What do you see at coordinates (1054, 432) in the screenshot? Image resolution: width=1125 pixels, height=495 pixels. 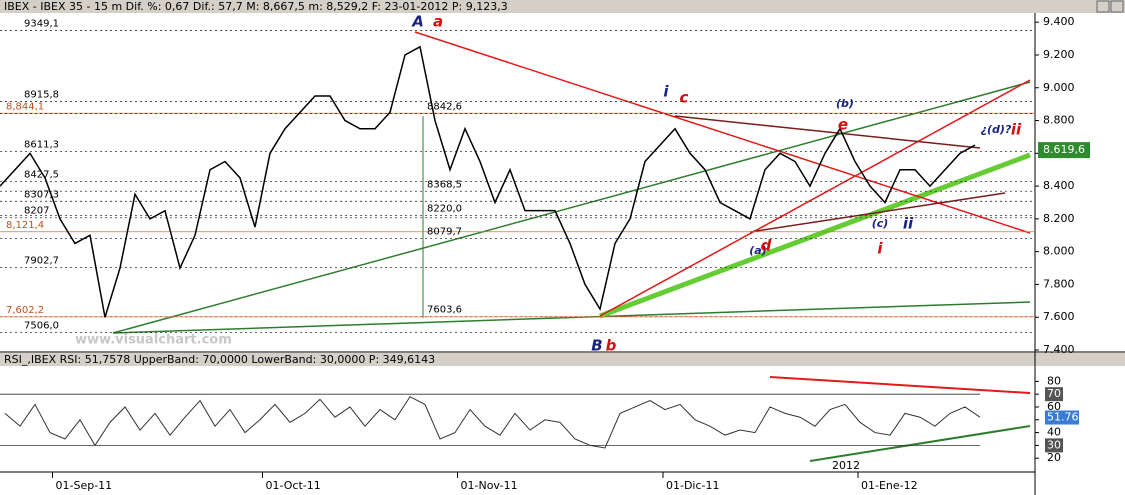 I see `y-tick-label: 40` at bounding box center [1054, 432].